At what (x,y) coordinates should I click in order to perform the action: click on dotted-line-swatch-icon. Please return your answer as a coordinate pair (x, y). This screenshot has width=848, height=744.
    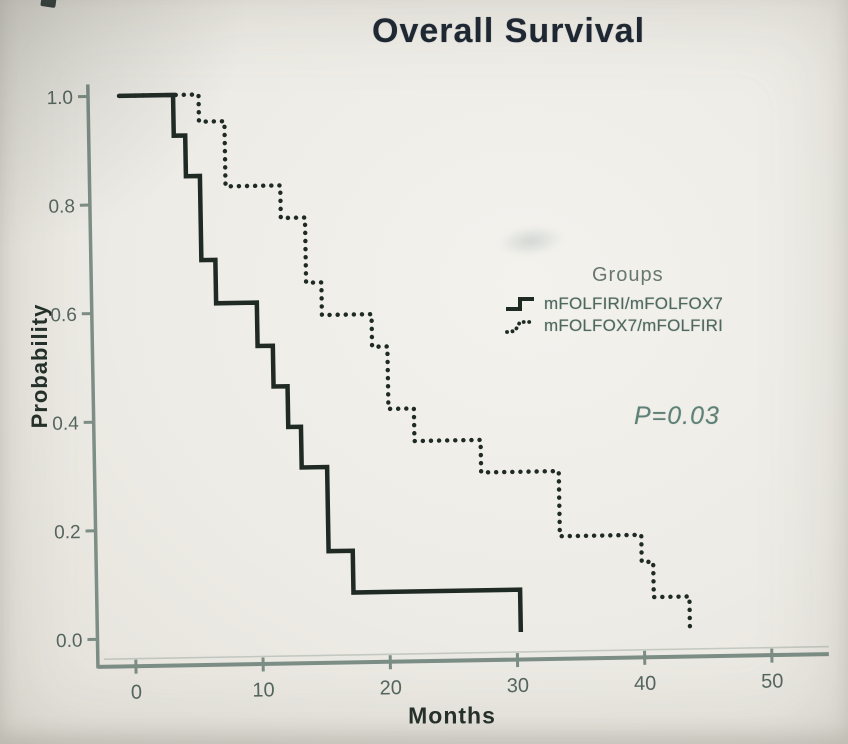
    Looking at the image, I should click on (519, 327).